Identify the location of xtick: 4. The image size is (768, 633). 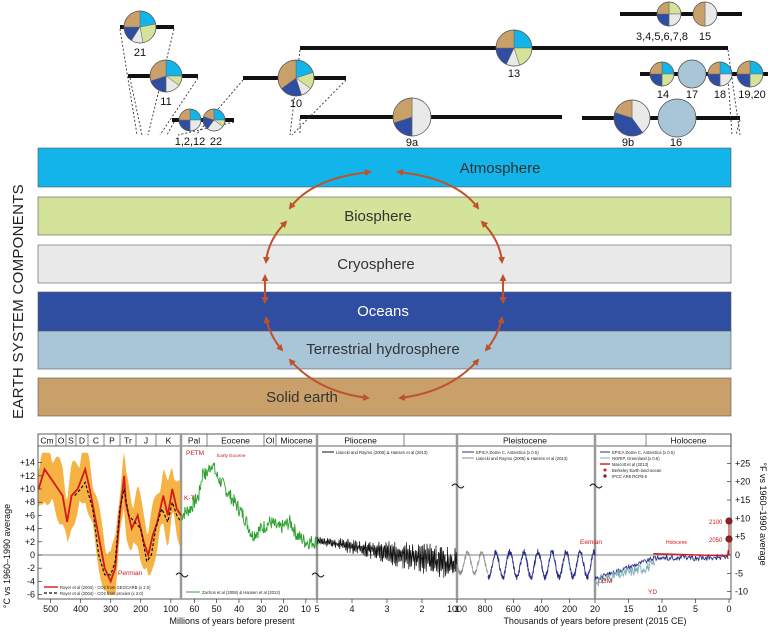
(351, 609).